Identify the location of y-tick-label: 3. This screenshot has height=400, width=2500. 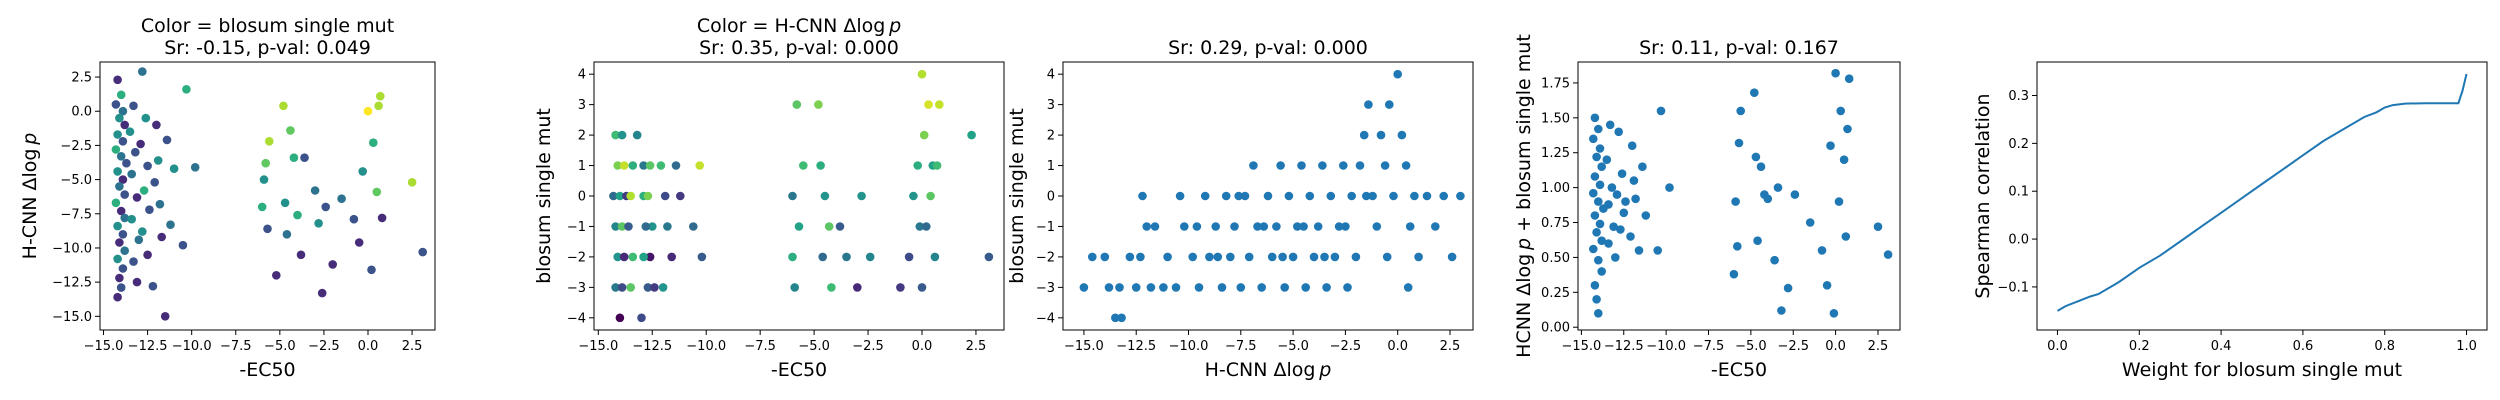
(582, 105).